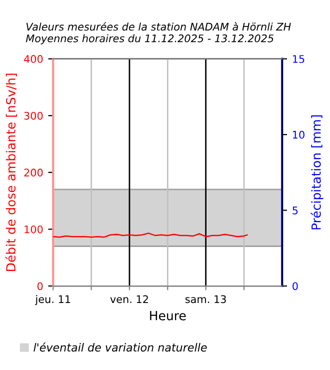 The height and width of the screenshot is (370, 330). I want to click on y2-tick-label: 10, so click(298, 134).